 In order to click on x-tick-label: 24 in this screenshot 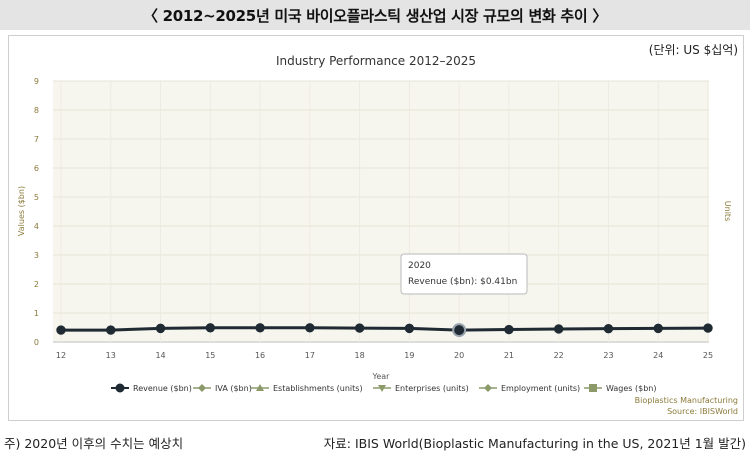, I will do `click(658, 355)`.